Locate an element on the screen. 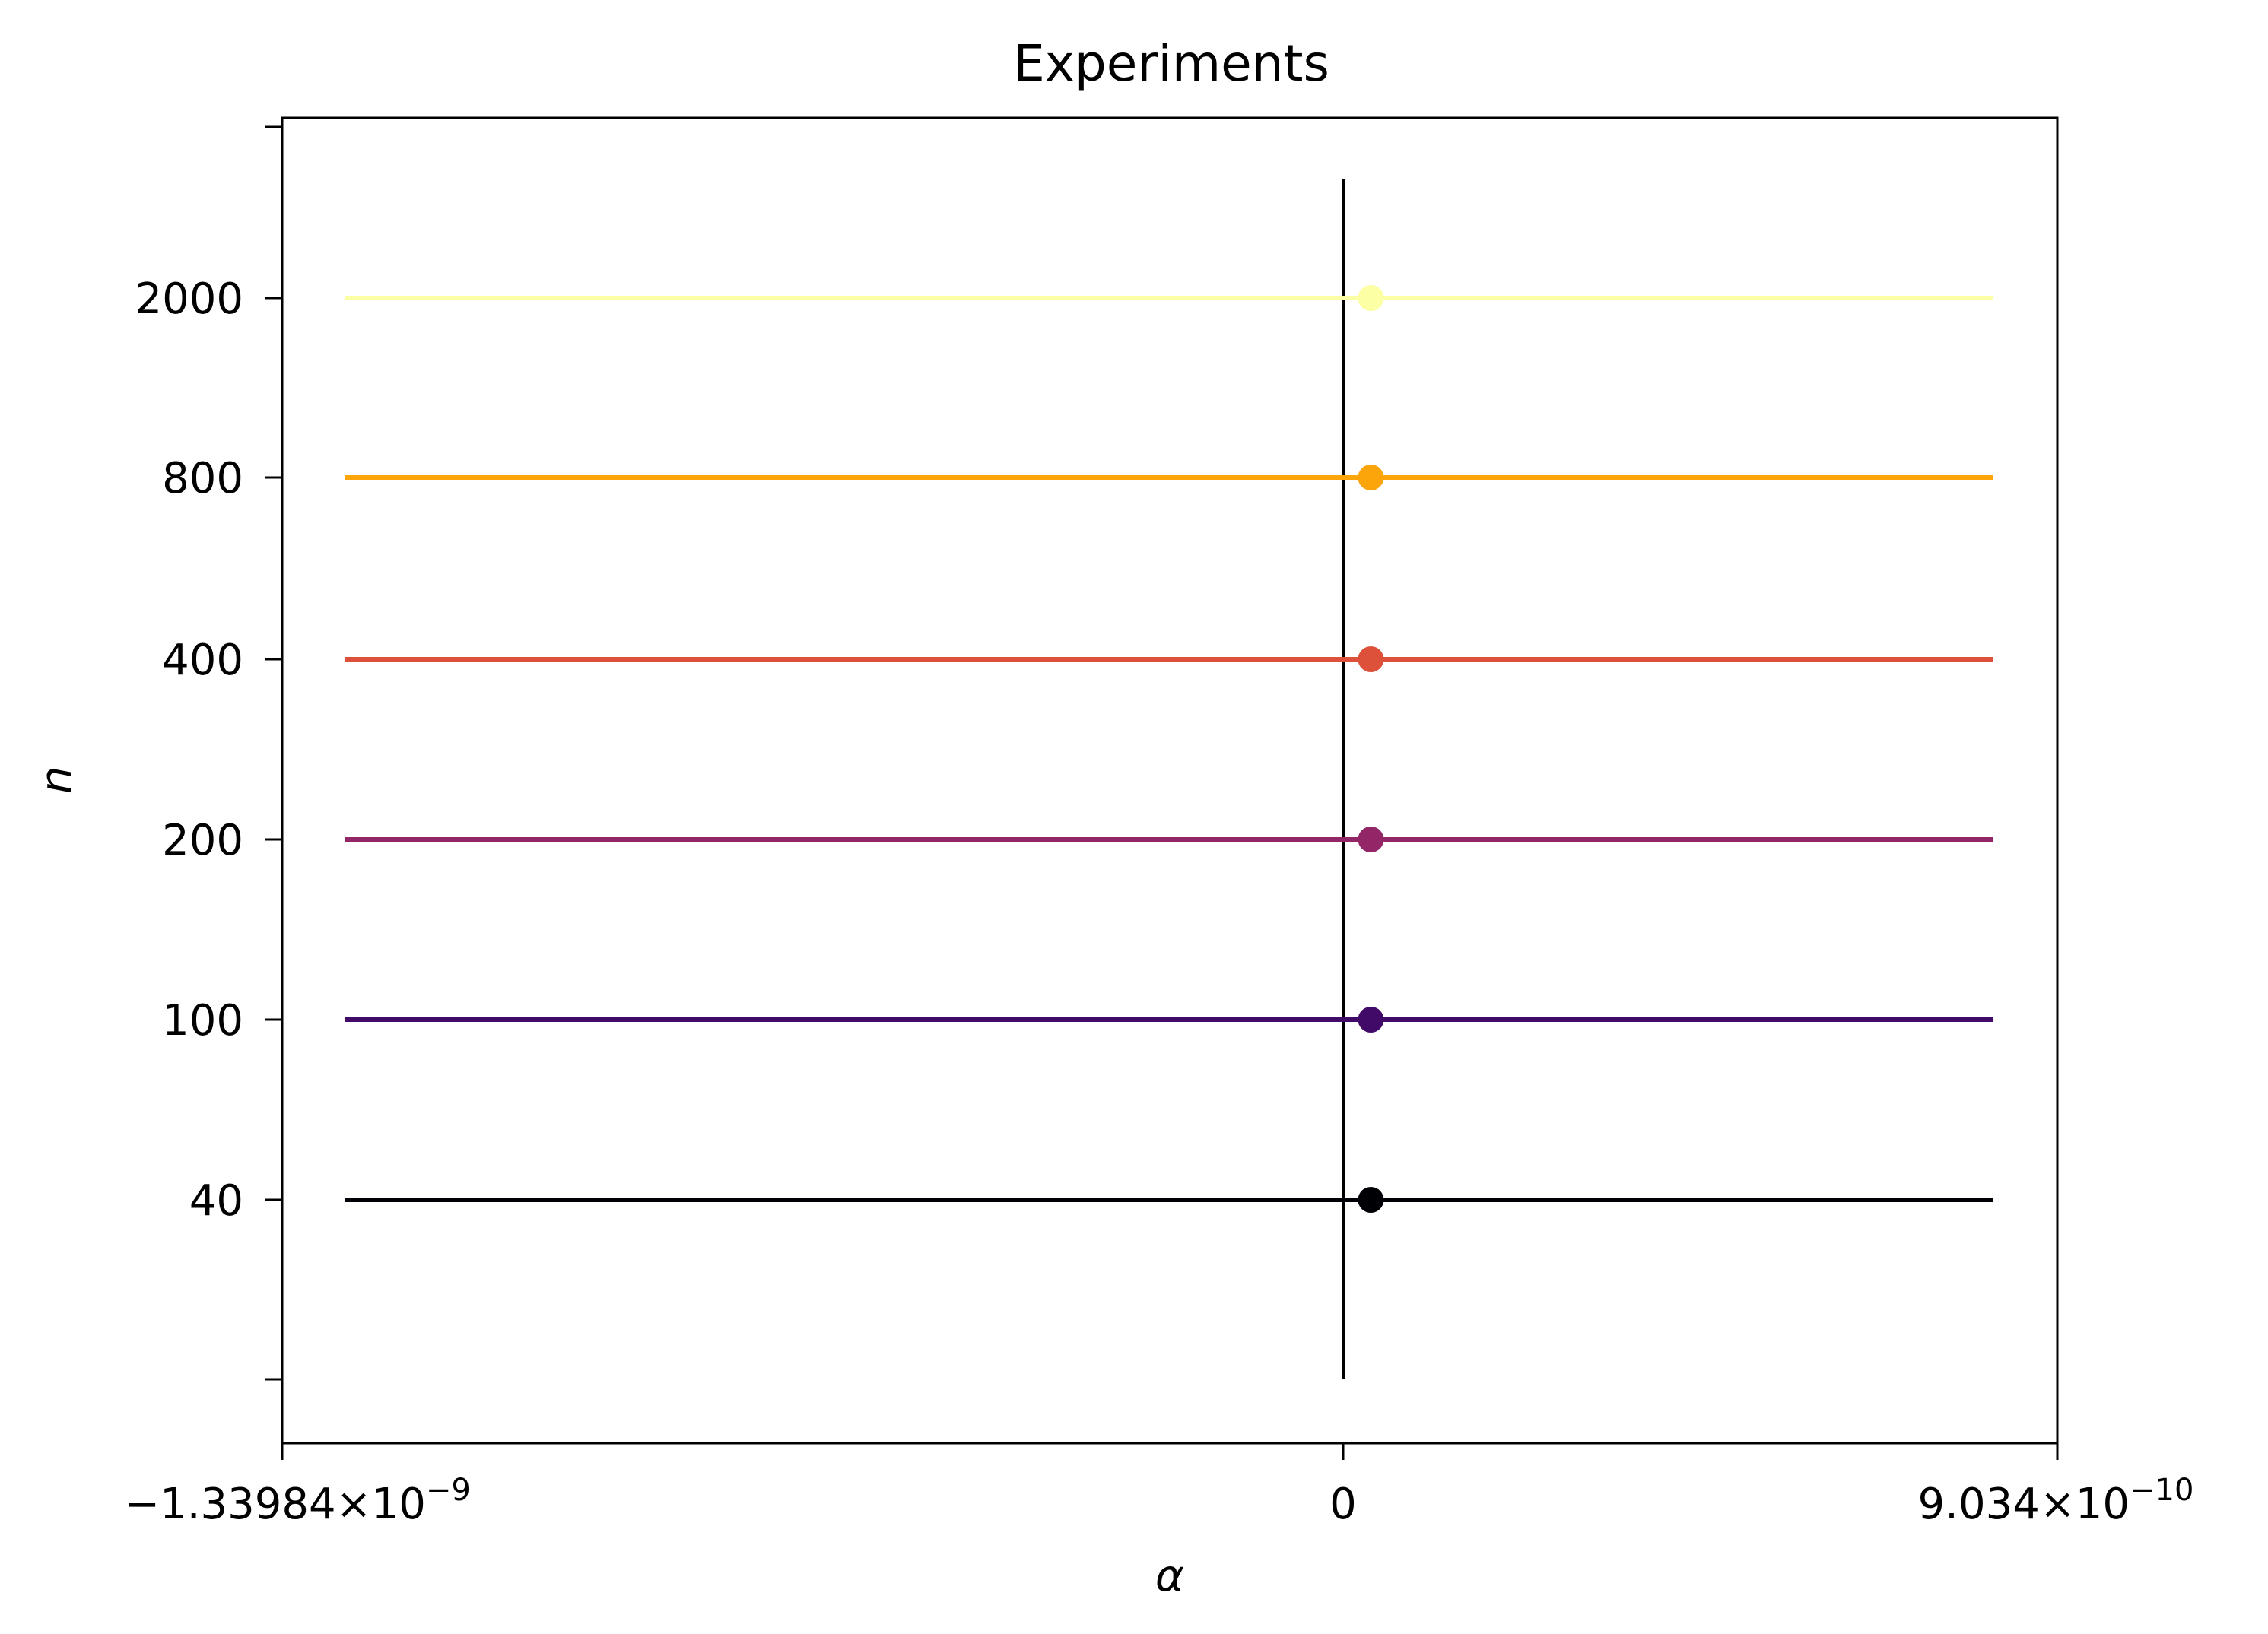 This screenshot has height=1634, width=2268. y-tick-label-40: 40 is located at coordinates (216, 1201).